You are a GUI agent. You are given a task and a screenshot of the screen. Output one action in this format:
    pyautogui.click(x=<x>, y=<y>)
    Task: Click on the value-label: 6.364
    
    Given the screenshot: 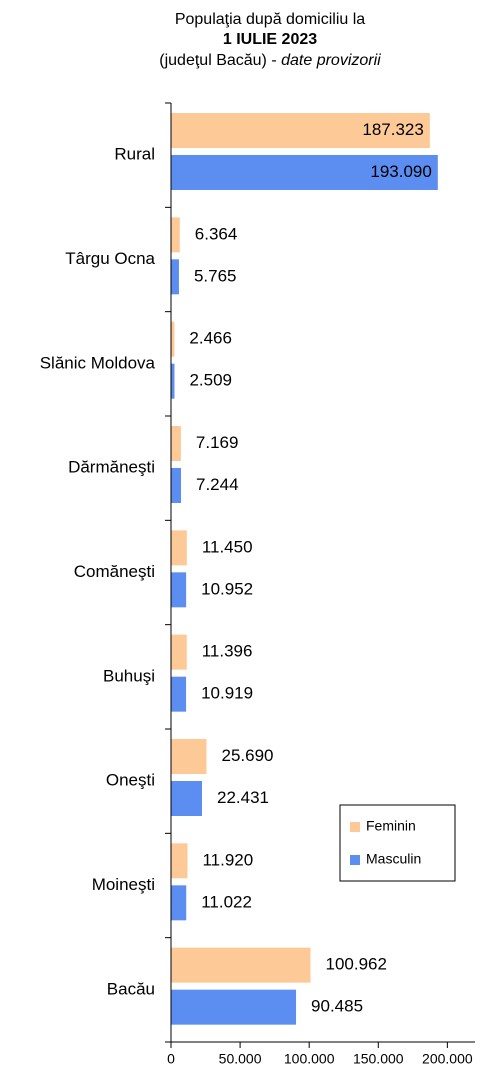 What is the action you would take?
    pyautogui.click(x=216, y=233)
    